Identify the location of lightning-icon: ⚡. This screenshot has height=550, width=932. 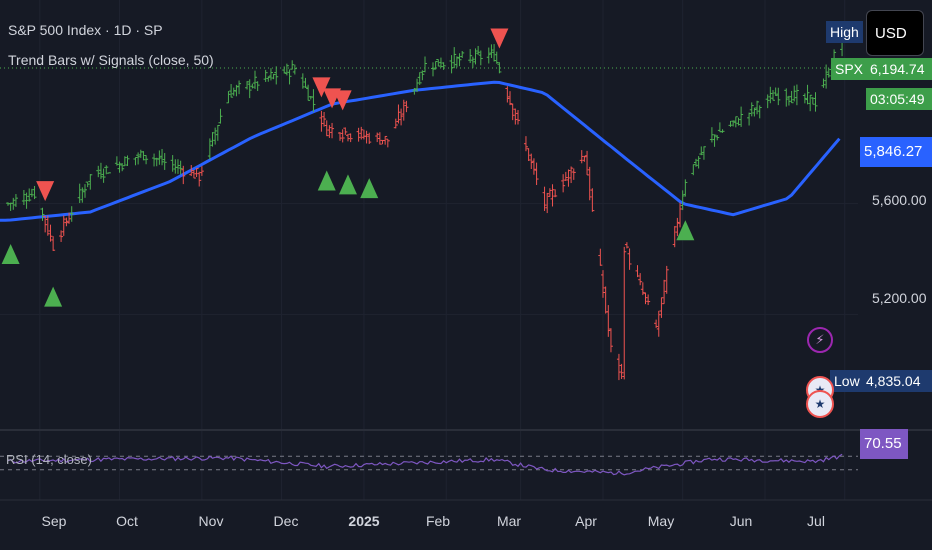
(820, 340).